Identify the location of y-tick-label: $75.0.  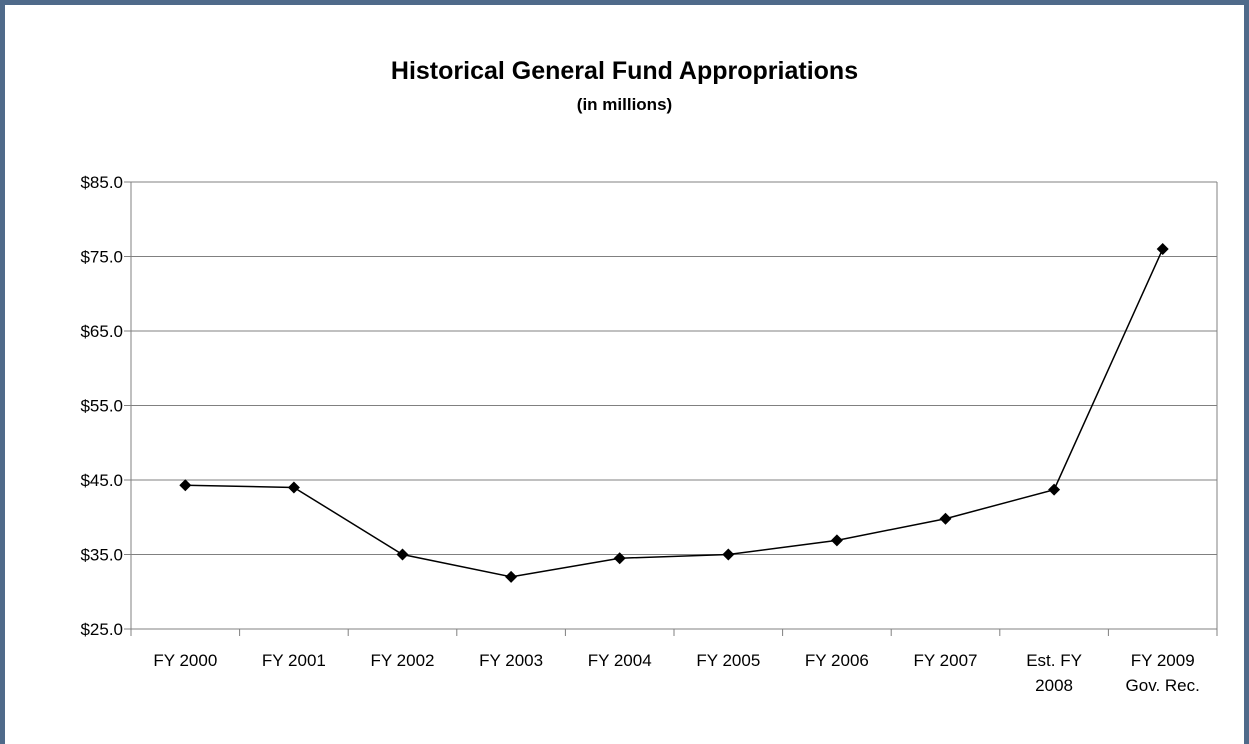
(101, 257).